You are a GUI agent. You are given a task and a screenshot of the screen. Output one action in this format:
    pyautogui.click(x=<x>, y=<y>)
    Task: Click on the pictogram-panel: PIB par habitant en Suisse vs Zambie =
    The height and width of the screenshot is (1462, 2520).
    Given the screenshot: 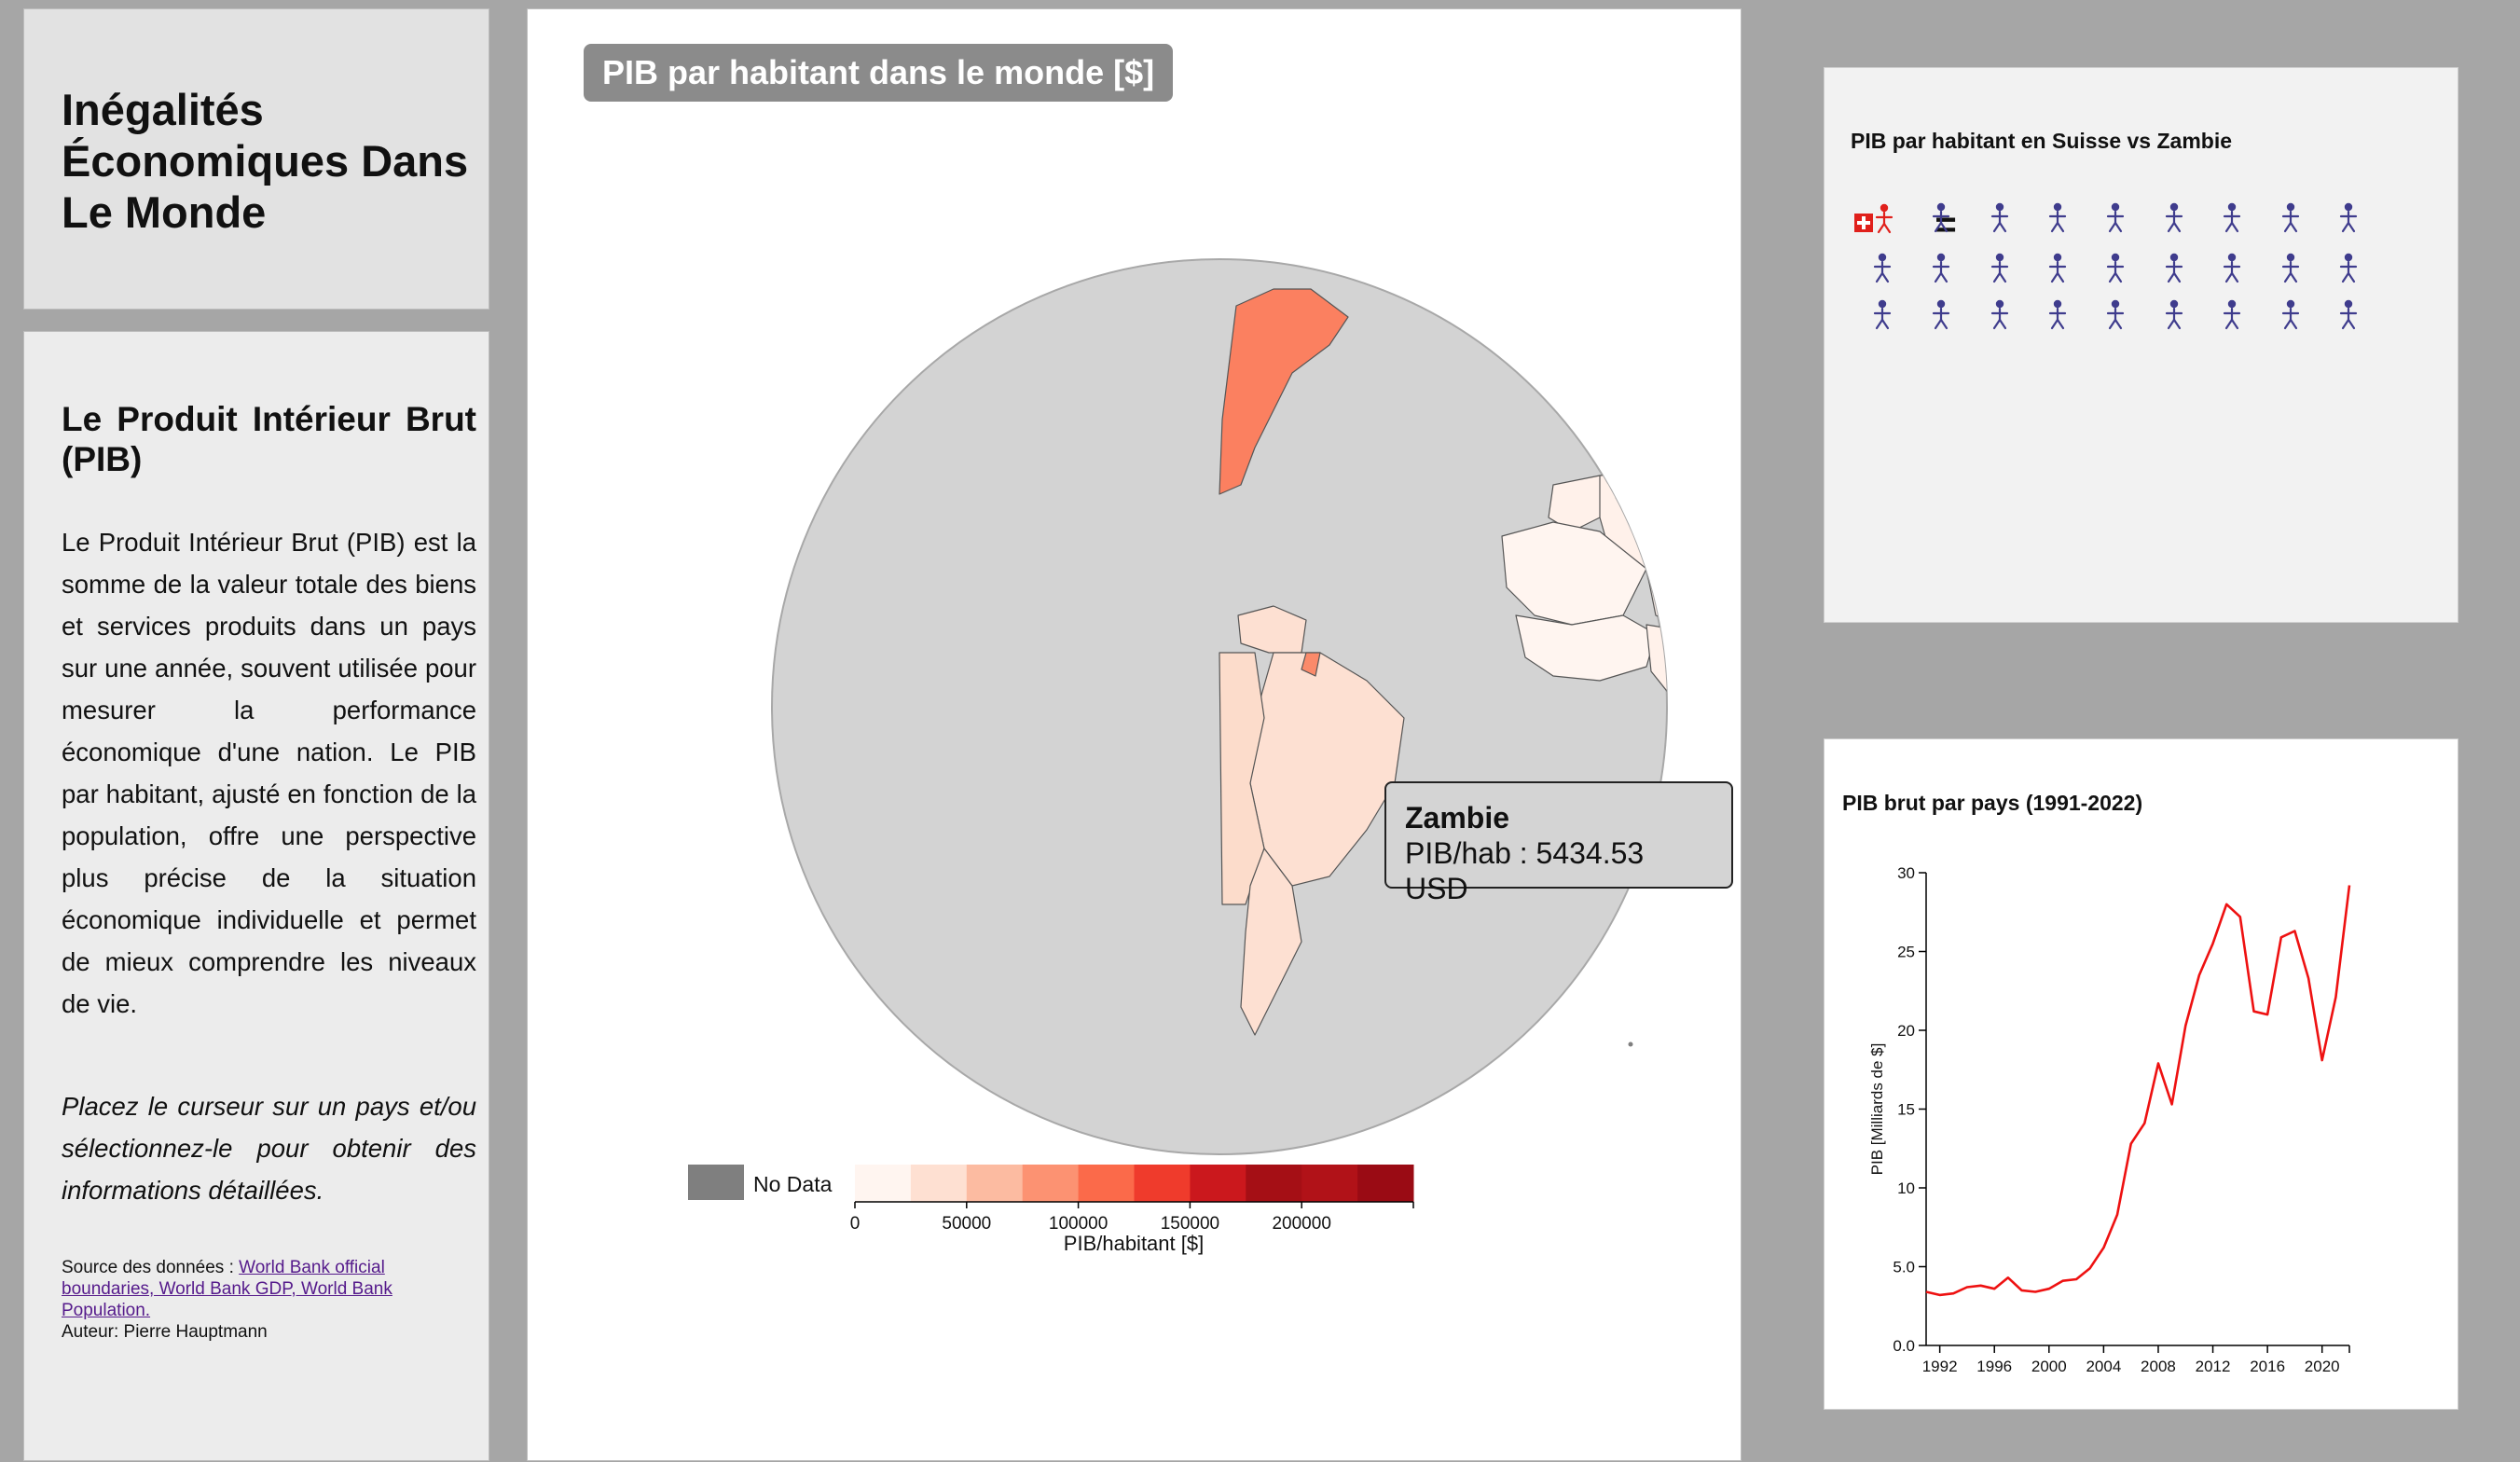 What is the action you would take?
    pyautogui.click(x=2141, y=345)
    